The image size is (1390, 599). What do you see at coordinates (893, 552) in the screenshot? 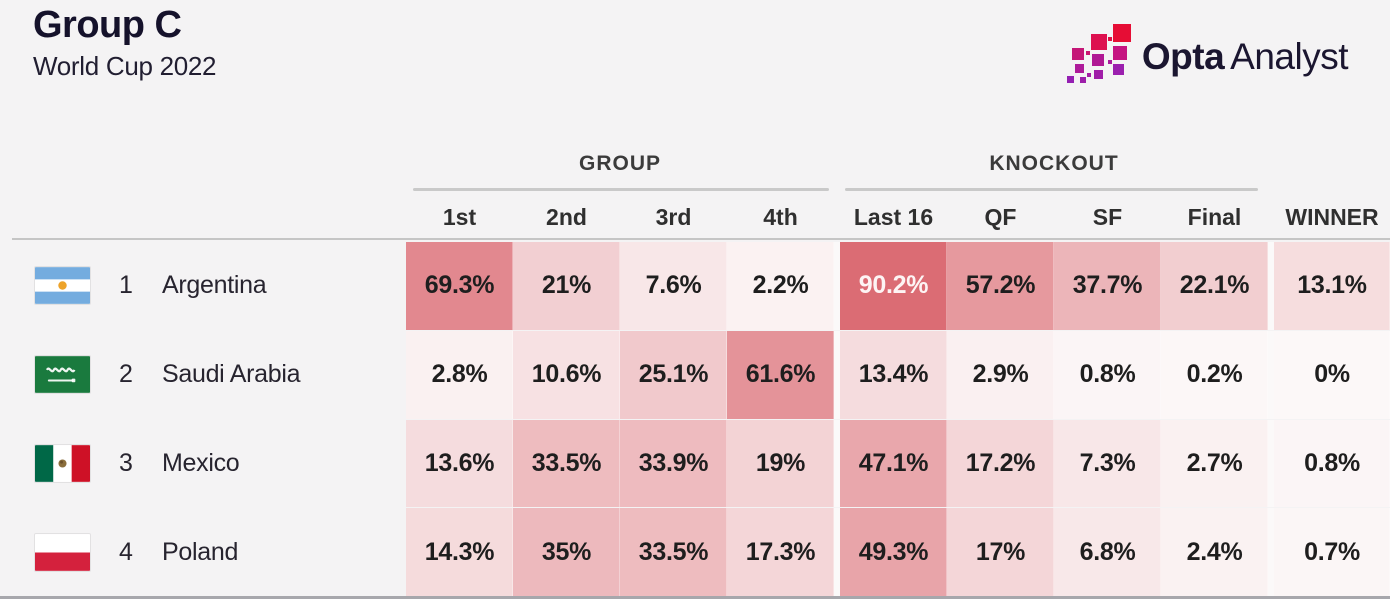
I see `prob-cell-poland-last-16: 49.3%` at bounding box center [893, 552].